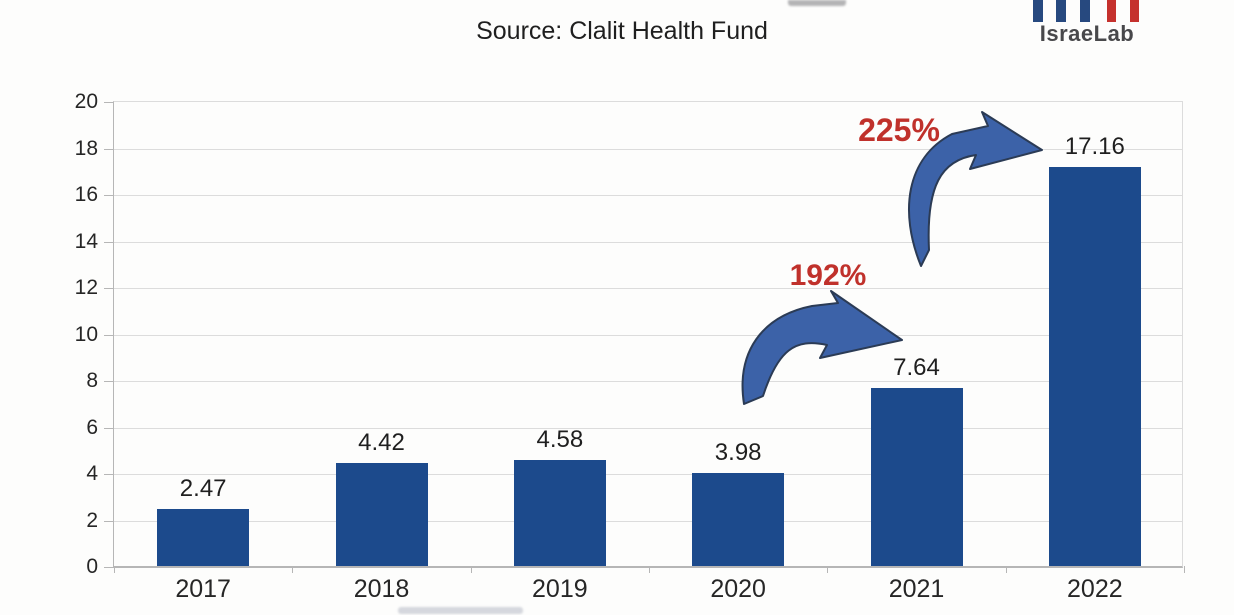 This screenshot has height=615, width=1234. I want to click on value-label-2019: 4.58, so click(560, 439).